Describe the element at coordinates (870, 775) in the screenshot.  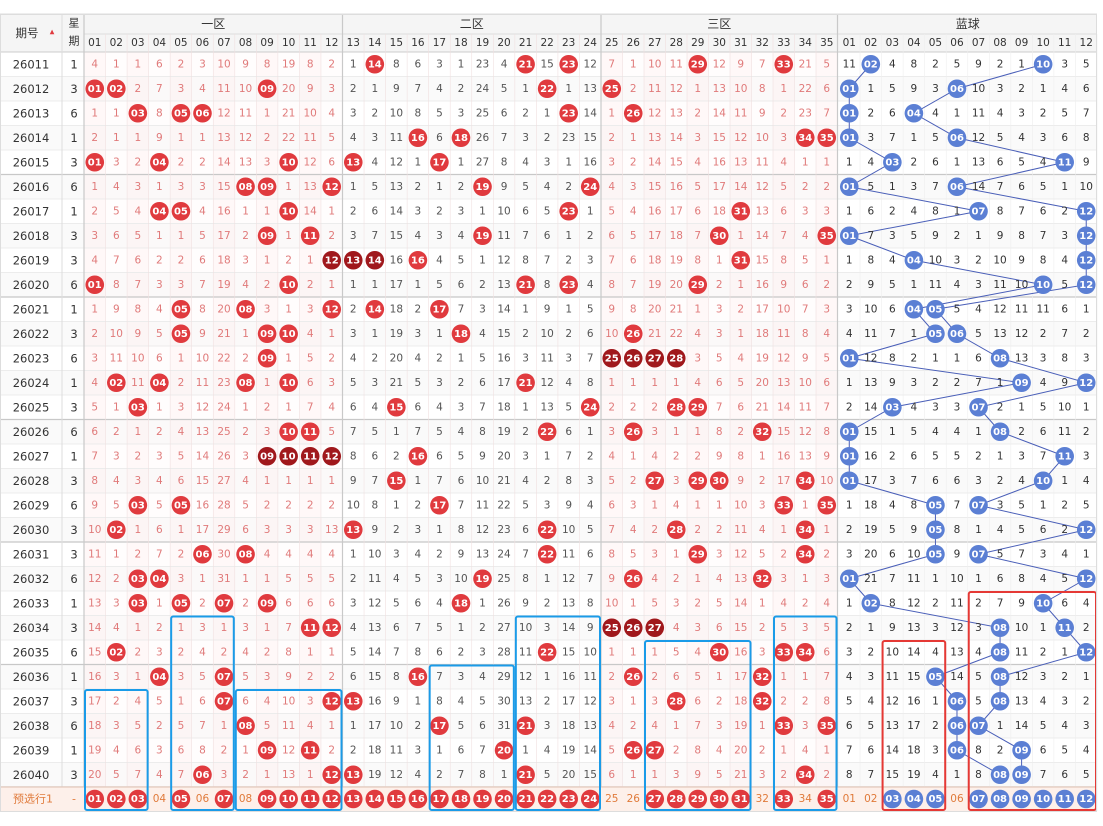
I see `blue-omission: 7` at that location.